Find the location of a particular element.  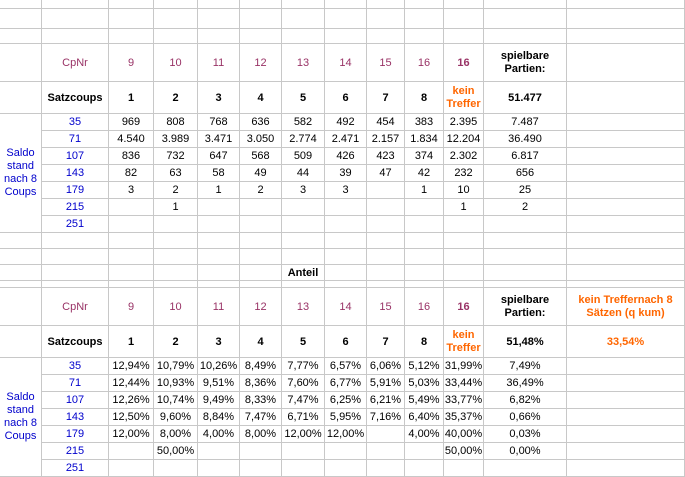

data-cell: 232 is located at coordinates (464, 173).